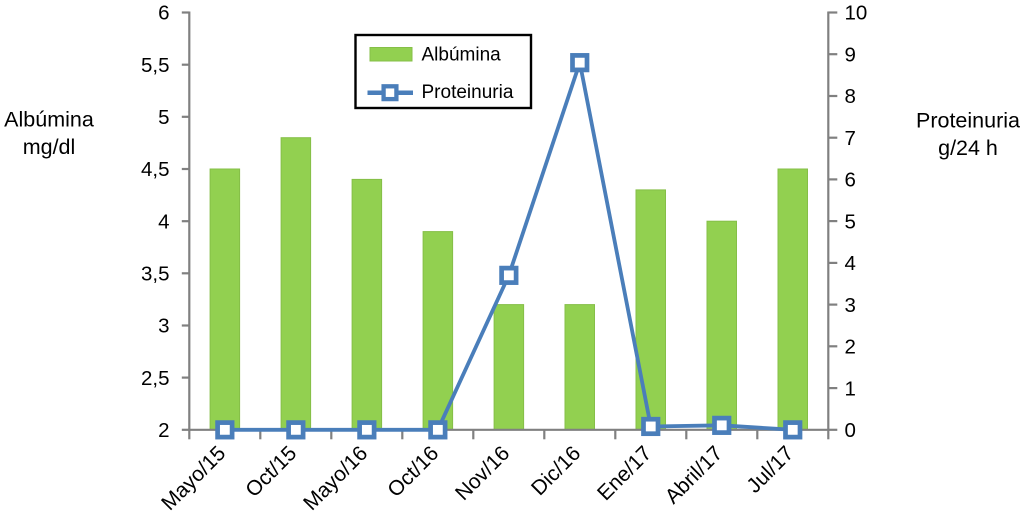 The image size is (1024, 518). Describe the element at coordinates (155, 169) in the screenshot. I see `svg-text: 4,5` at that location.